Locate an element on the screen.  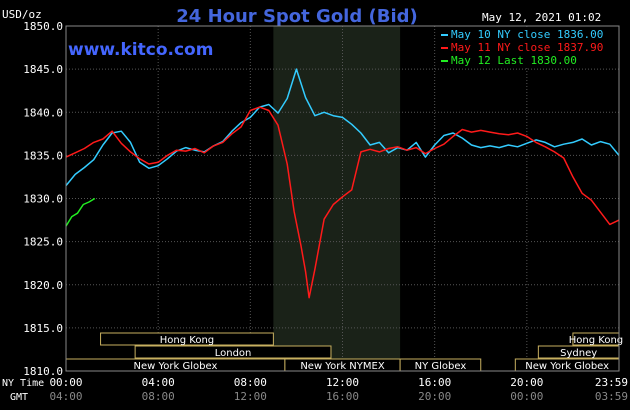
legend-entry: May 11 NY close 1837.90 is located at coordinates (527, 47).